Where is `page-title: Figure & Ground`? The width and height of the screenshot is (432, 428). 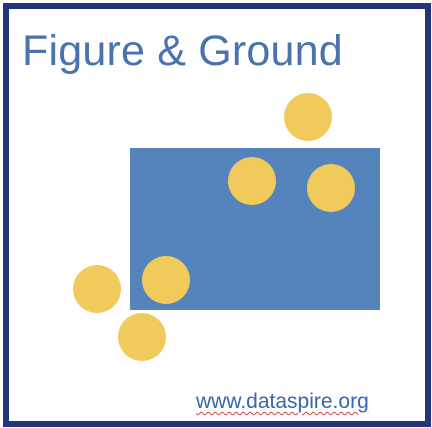 page-title: Figure & Ground is located at coordinates (182, 51).